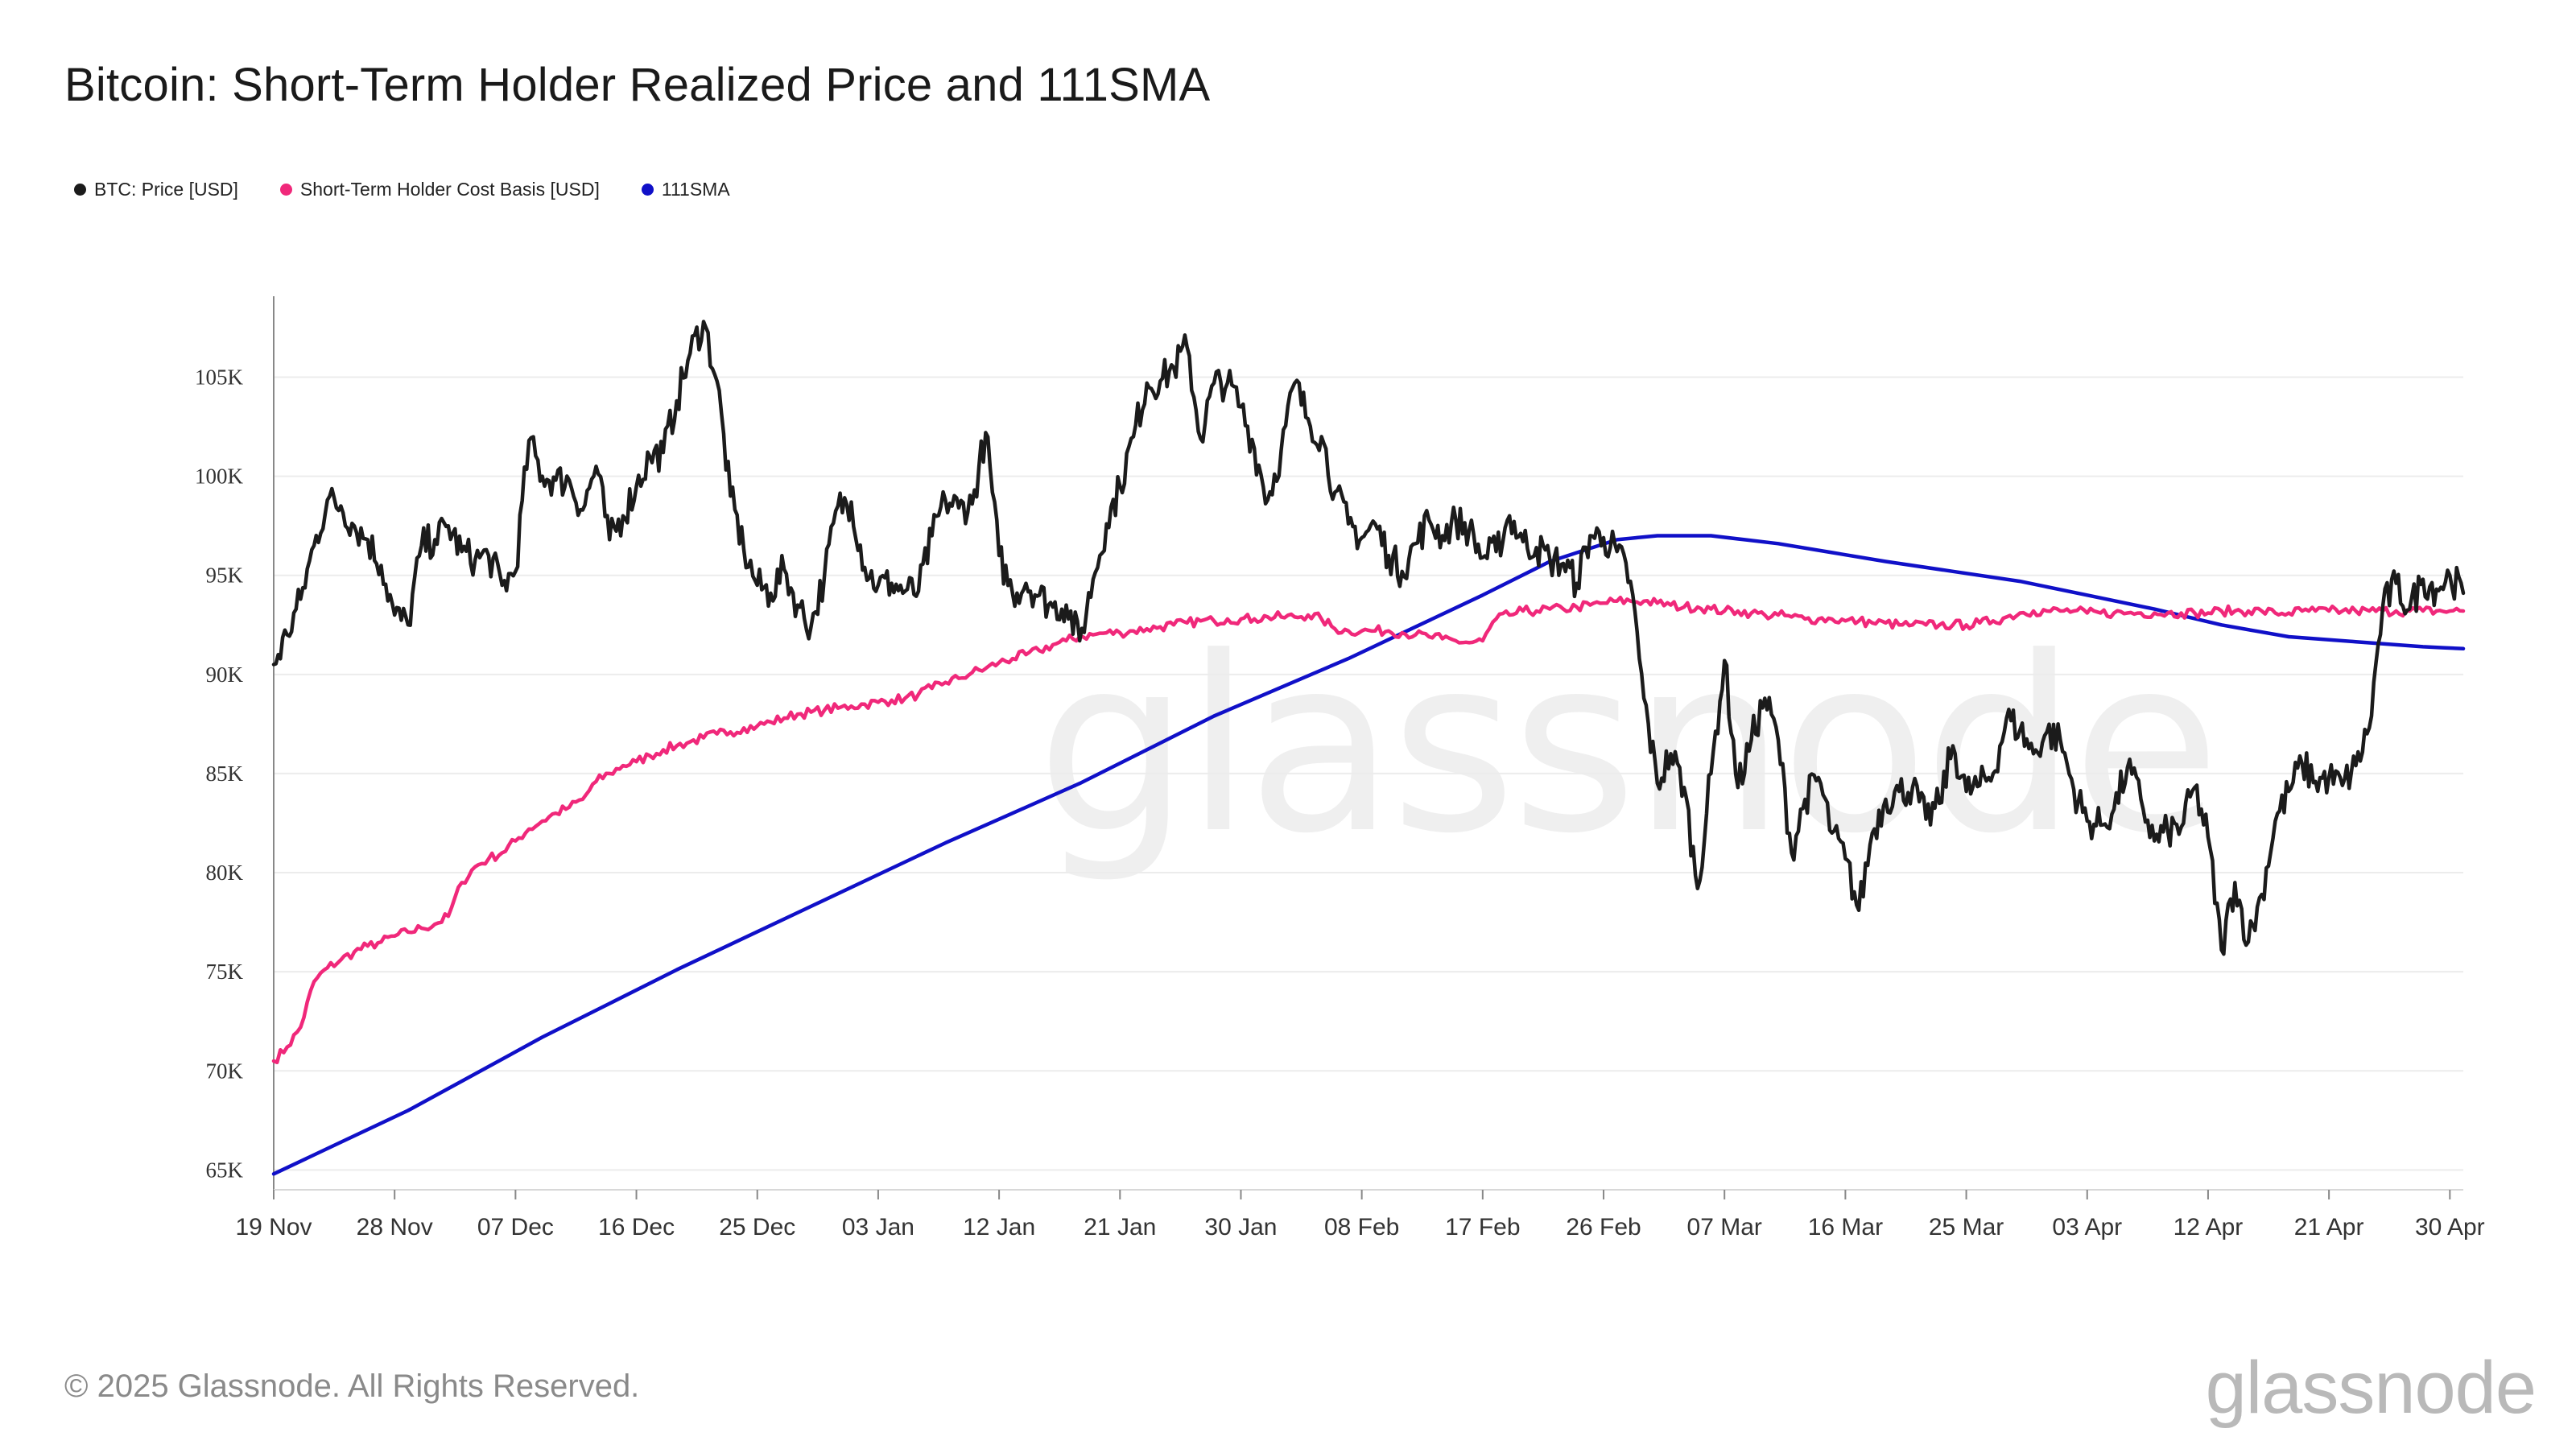 This screenshot has height=1449, width=2576. What do you see at coordinates (166, 189) in the screenshot?
I see `legend-label-price: BTC: Price [USD]` at bounding box center [166, 189].